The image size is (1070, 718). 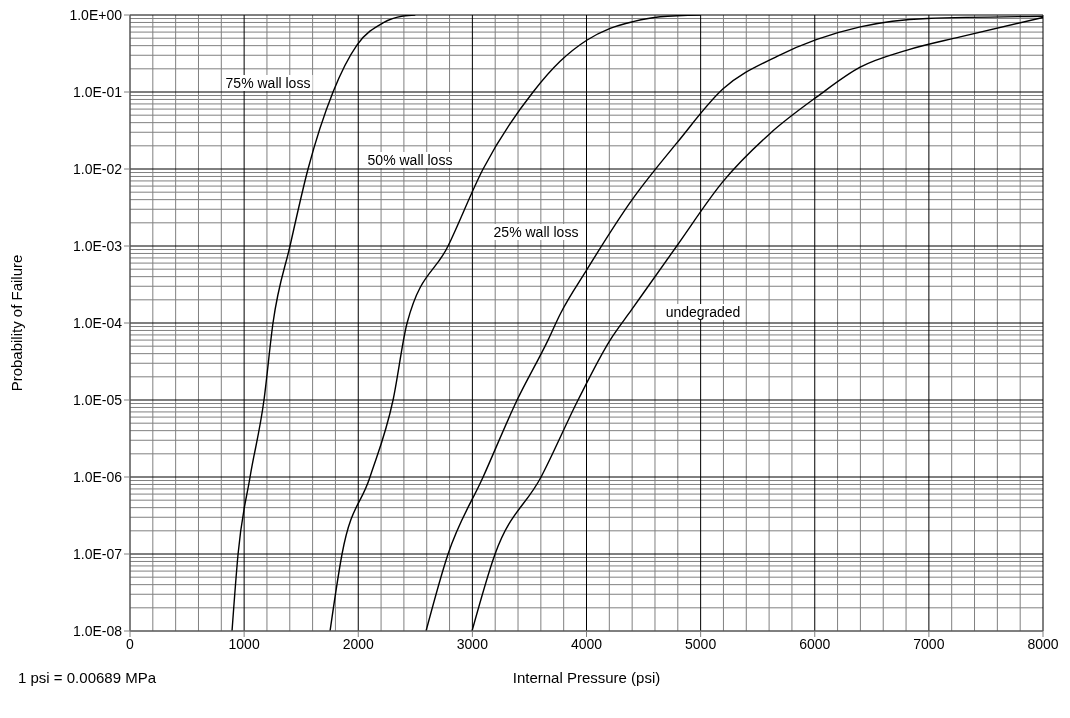 I want to click on x-tick-label: 4000, so click(x=586, y=643).